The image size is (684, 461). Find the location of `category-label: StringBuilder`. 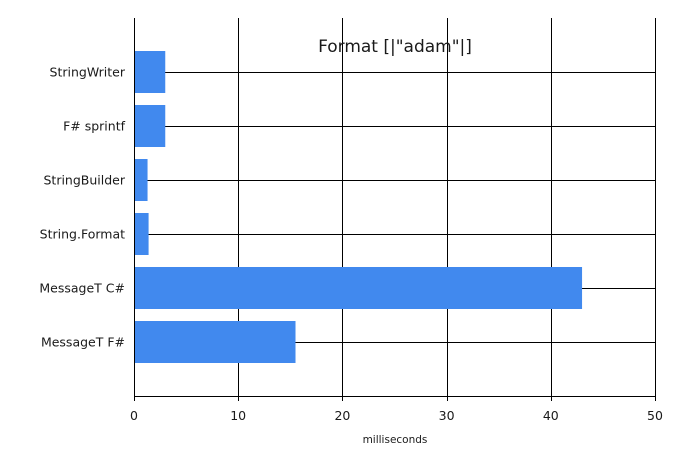

category-label: StringBuilder is located at coordinates (84, 180).